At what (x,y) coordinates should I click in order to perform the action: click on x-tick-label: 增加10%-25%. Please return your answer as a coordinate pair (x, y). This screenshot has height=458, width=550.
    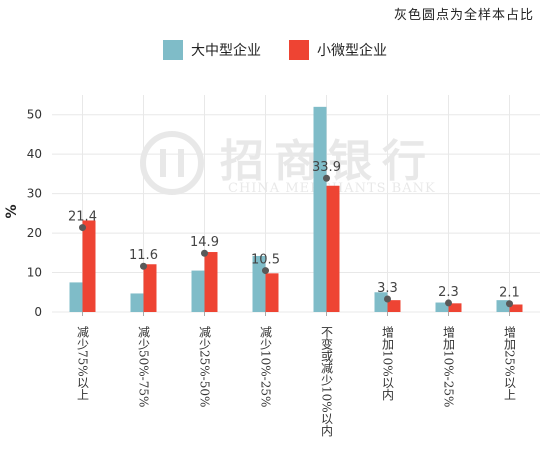
    Looking at the image, I should click on (448, 367).